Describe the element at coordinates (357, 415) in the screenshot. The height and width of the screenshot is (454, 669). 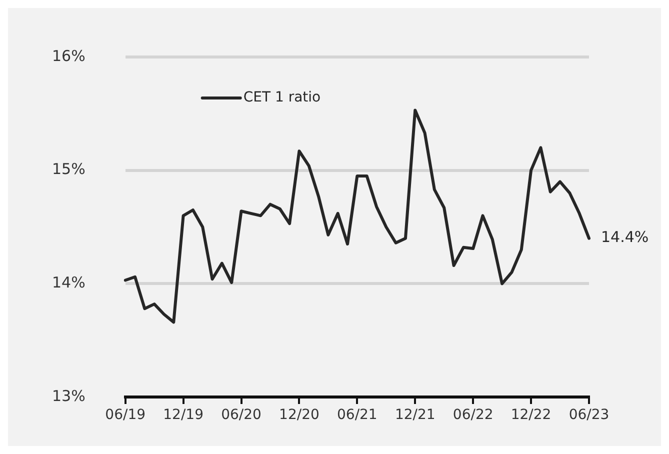
I see `x-tick-label: 06/21` at that location.